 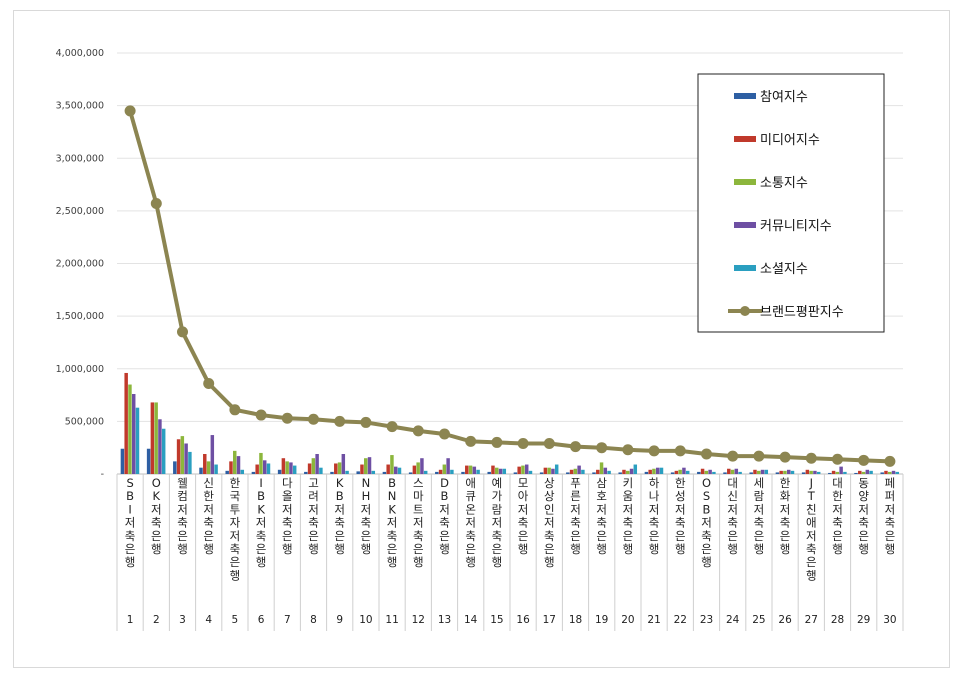 I want to click on legend-marker, so click(x=745, y=311).